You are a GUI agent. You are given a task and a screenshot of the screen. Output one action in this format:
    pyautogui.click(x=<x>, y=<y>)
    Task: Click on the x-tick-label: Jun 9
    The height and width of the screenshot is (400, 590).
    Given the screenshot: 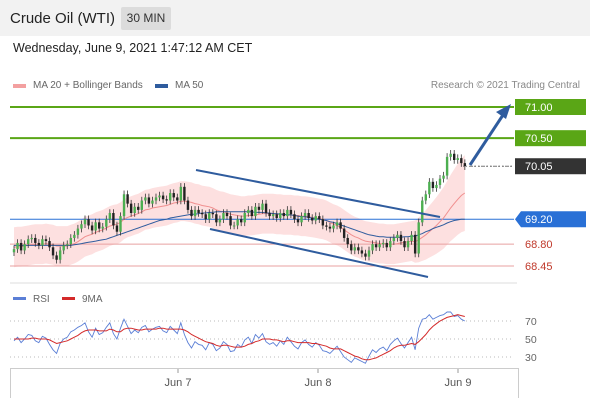 What is the action you would take?
    pyautogui.click(x=458, y=383)
    